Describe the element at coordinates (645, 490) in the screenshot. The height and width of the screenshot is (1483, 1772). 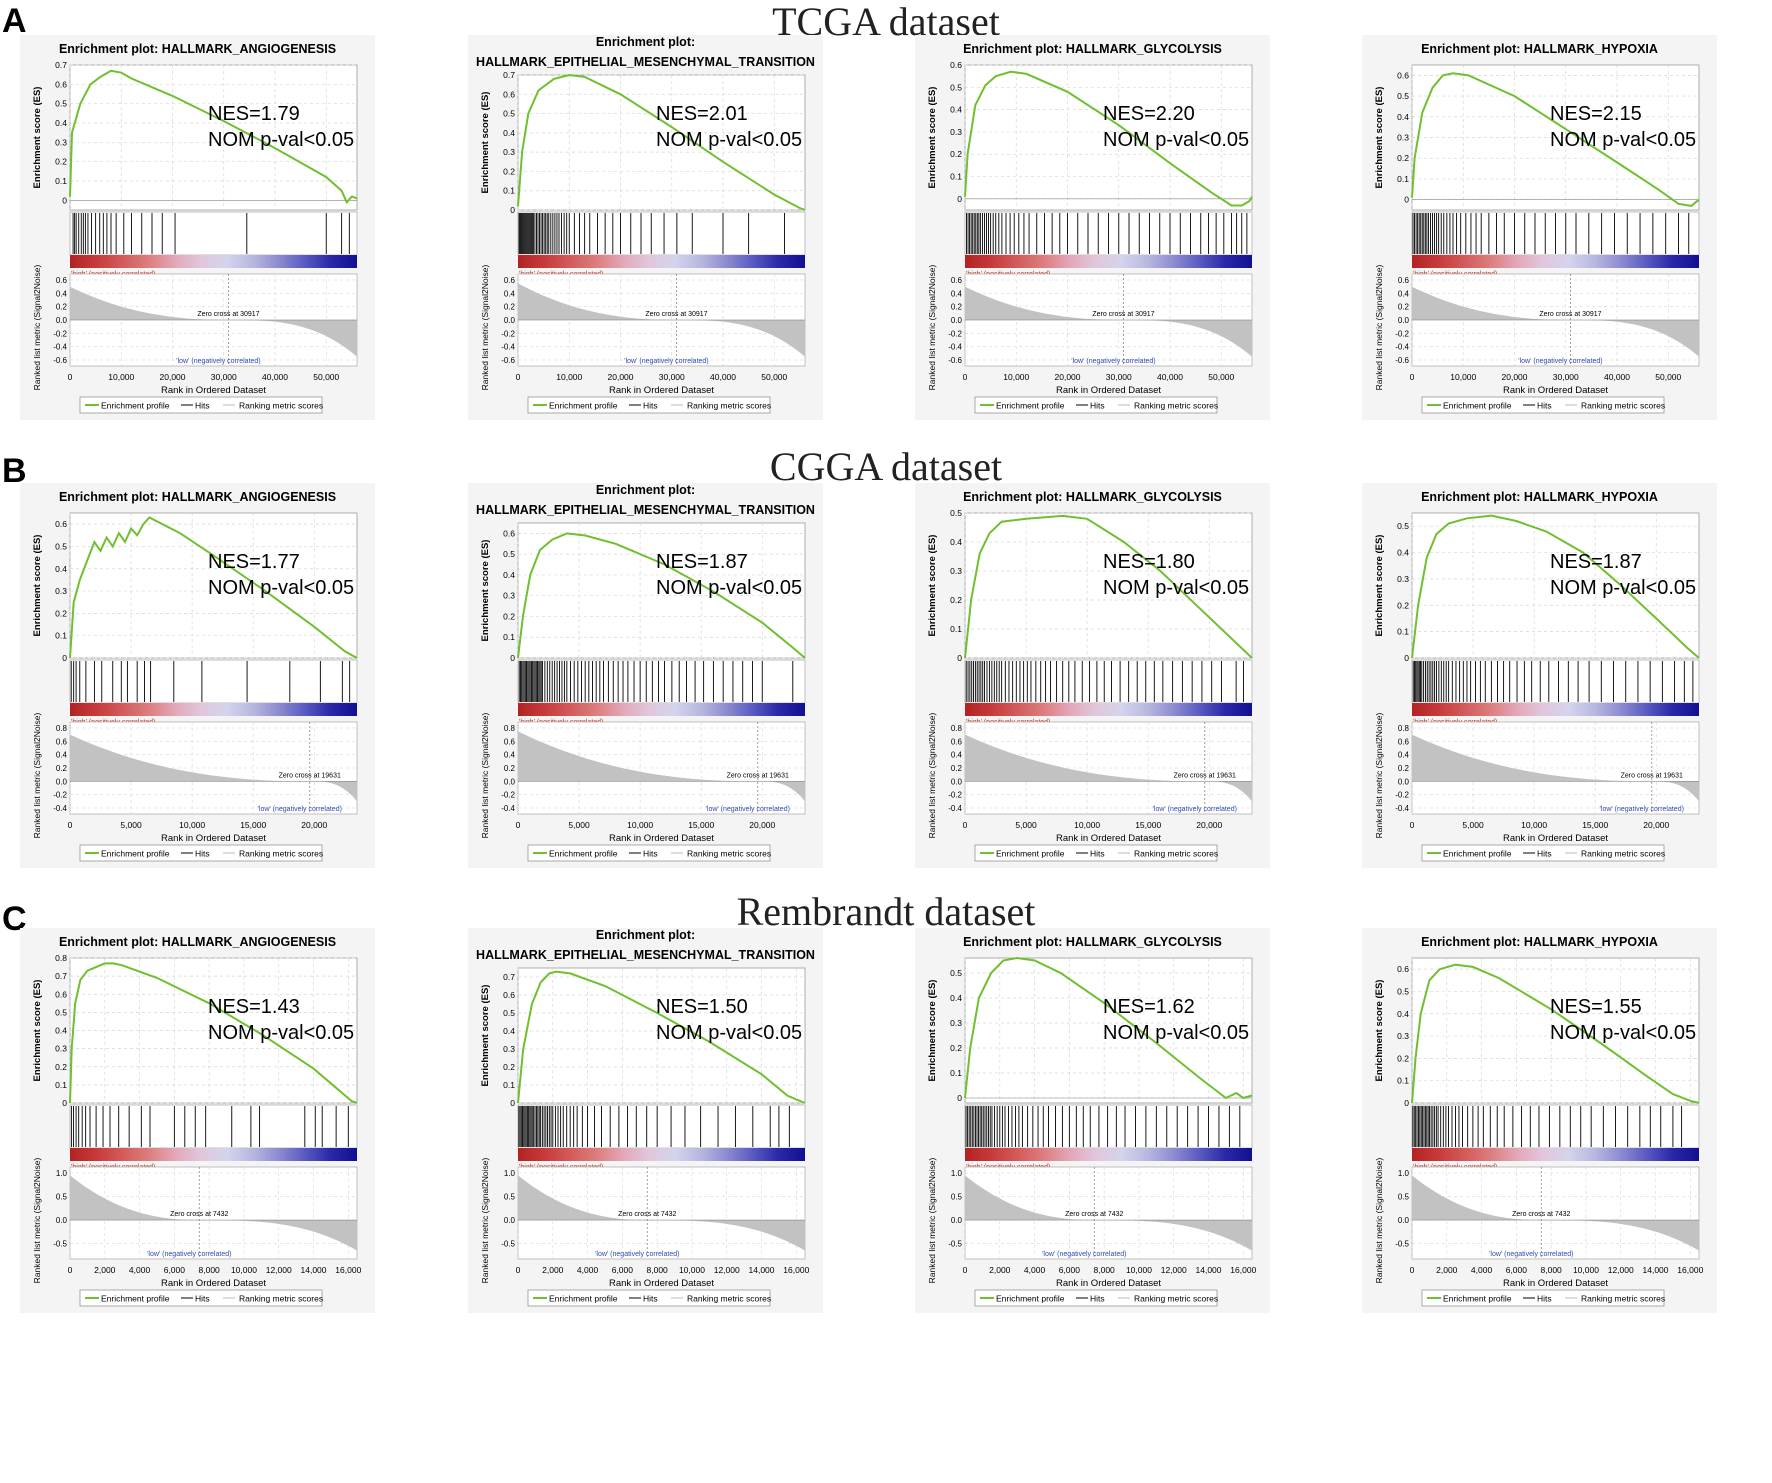
I see `panel-title: Enrichment plot:` at that location.